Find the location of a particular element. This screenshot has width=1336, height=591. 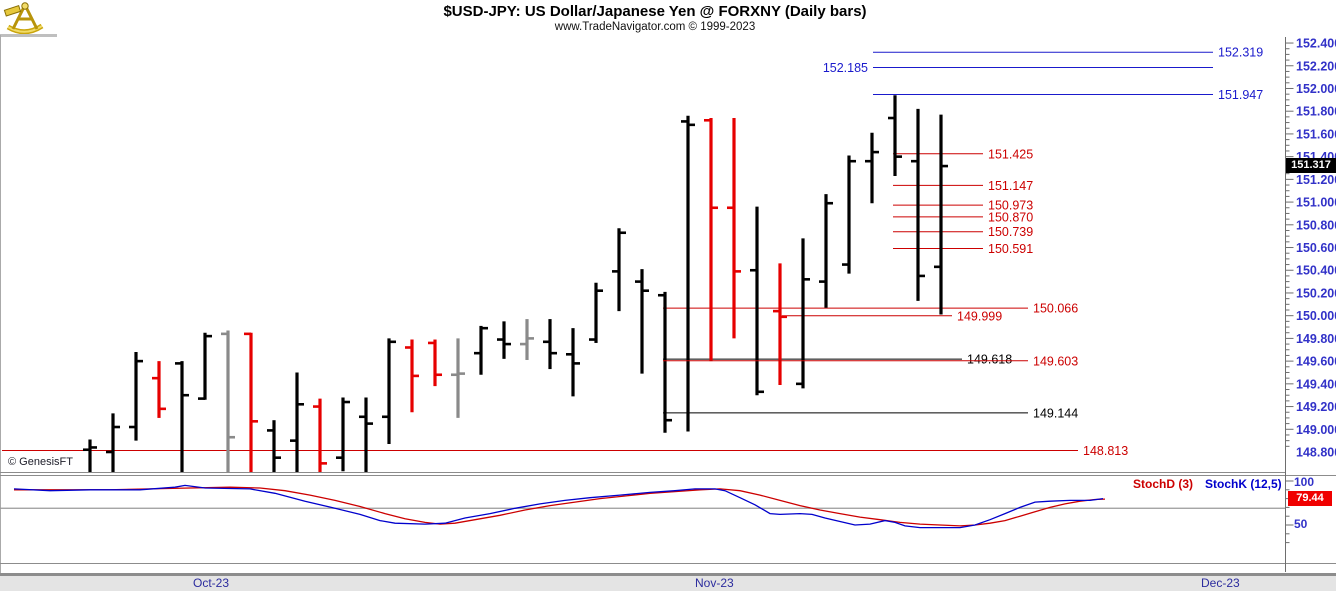

price-axis-label-152.200: 152.200 is located at coordinates (1316, 66).